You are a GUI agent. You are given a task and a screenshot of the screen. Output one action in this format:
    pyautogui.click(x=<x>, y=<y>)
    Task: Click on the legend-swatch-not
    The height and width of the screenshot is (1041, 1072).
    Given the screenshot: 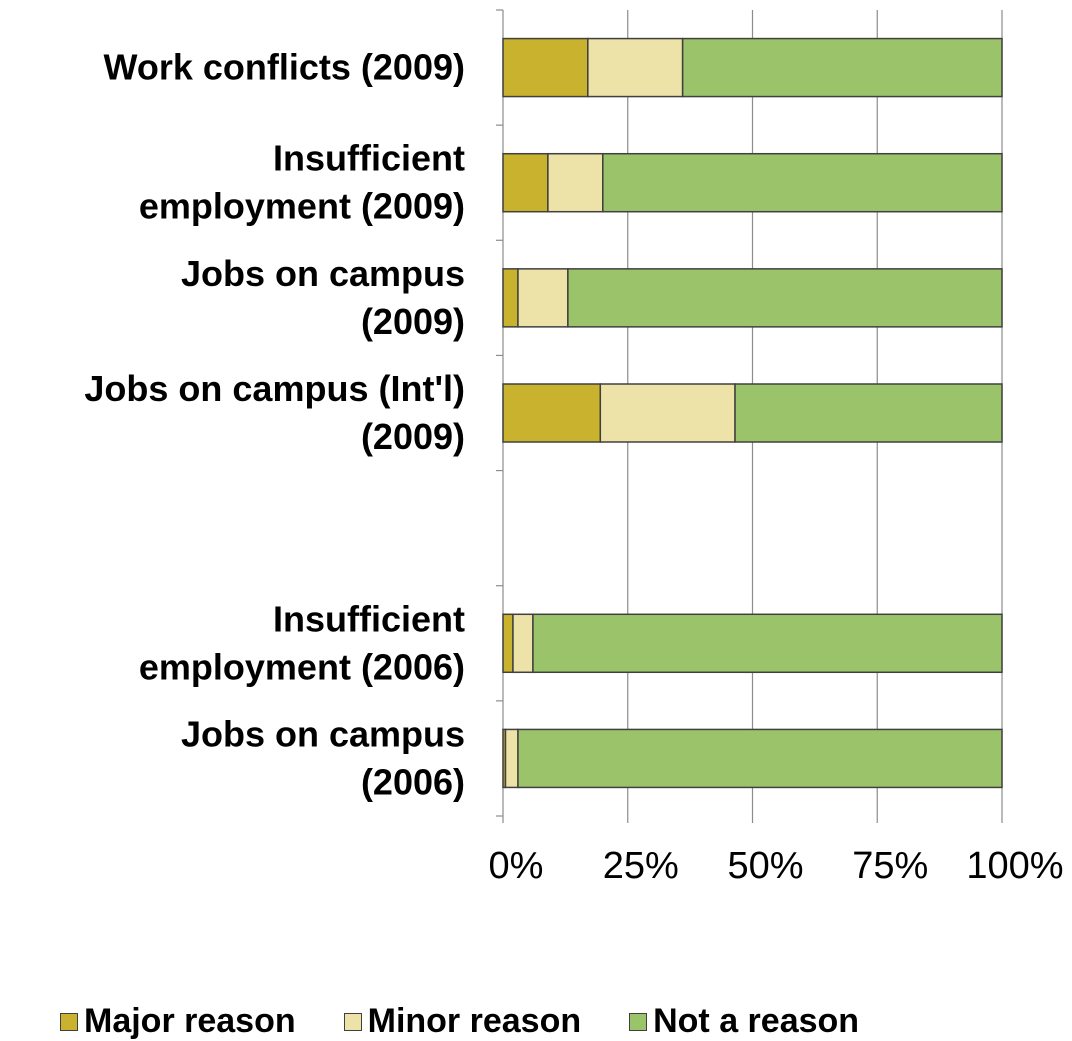 What is the action you would take?
    pyautogui.click(x=638, y=1021)
    